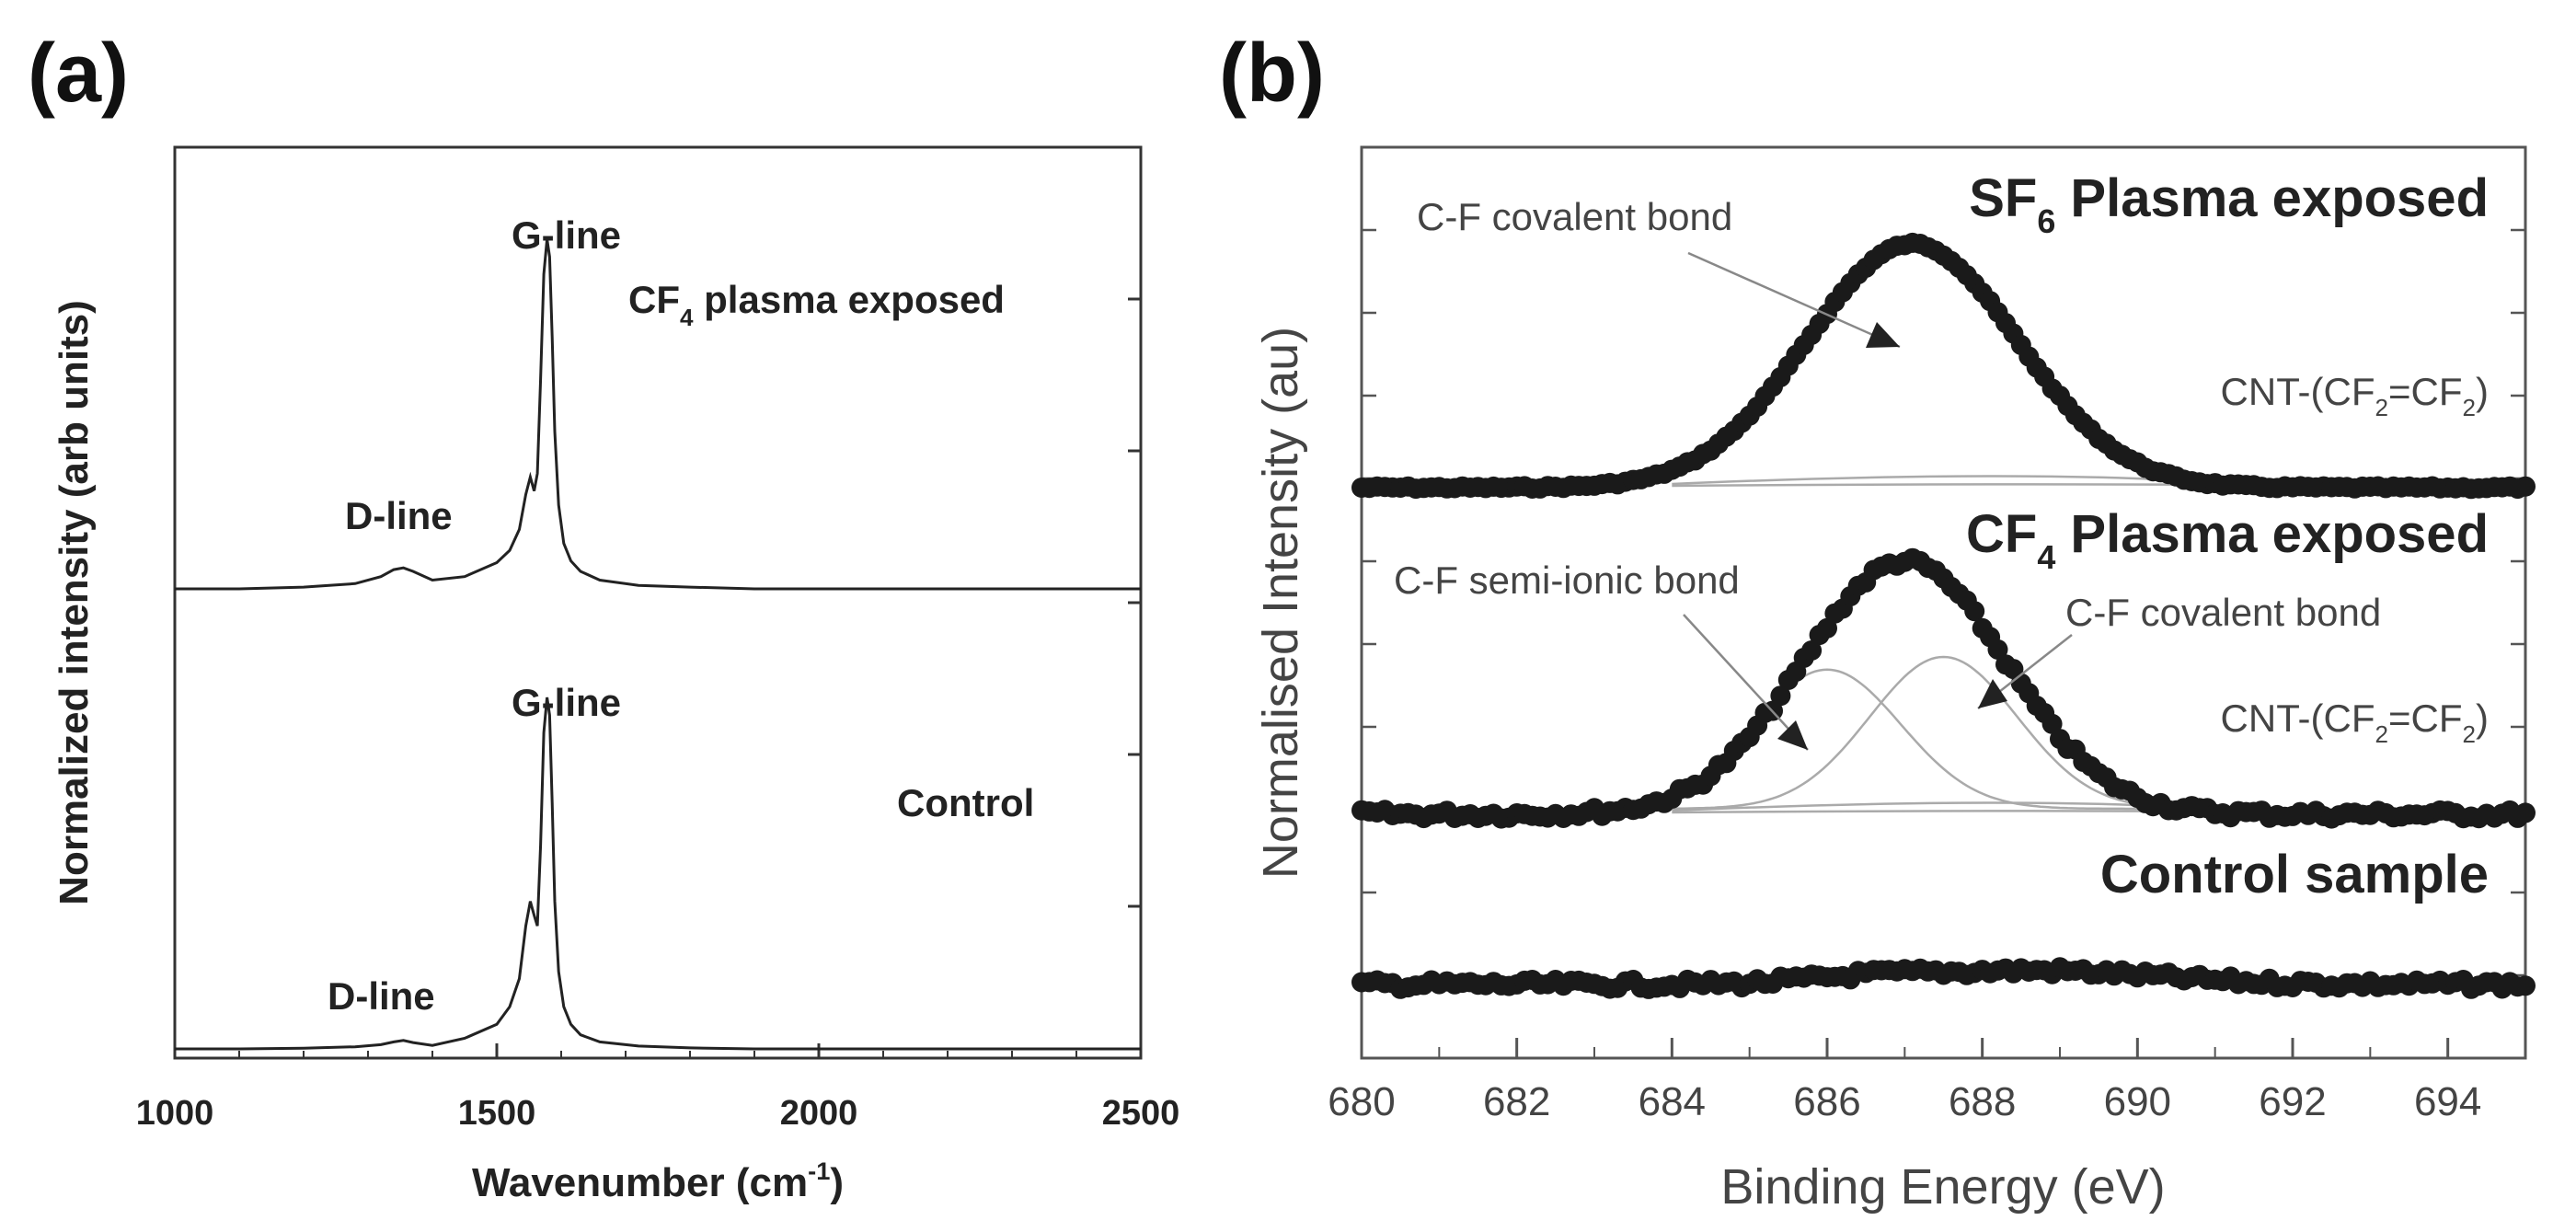  What do you see at coordinates (2046, 221) in the screenshot?
I see `series-title-sf6-sub: 6` at bounding box center [2046, 221].